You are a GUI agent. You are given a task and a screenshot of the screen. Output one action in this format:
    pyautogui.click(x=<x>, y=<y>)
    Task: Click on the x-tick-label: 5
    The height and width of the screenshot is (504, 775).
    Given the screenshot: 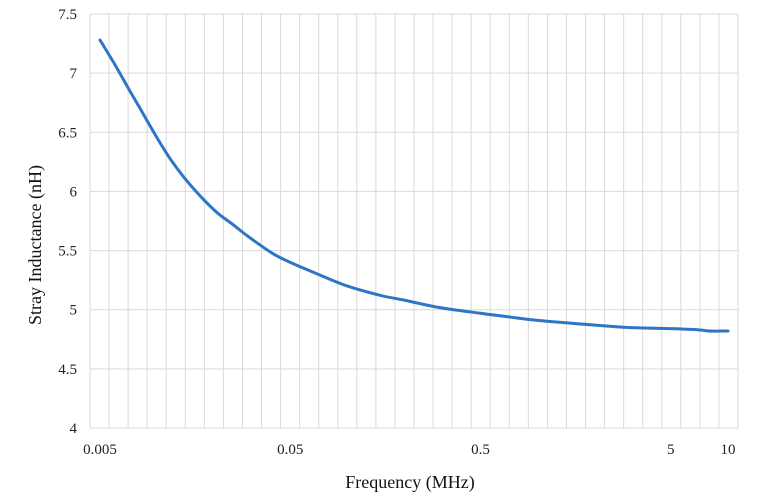 What is the action you would take?
    pyautogui.click(x=671, y=450)
    